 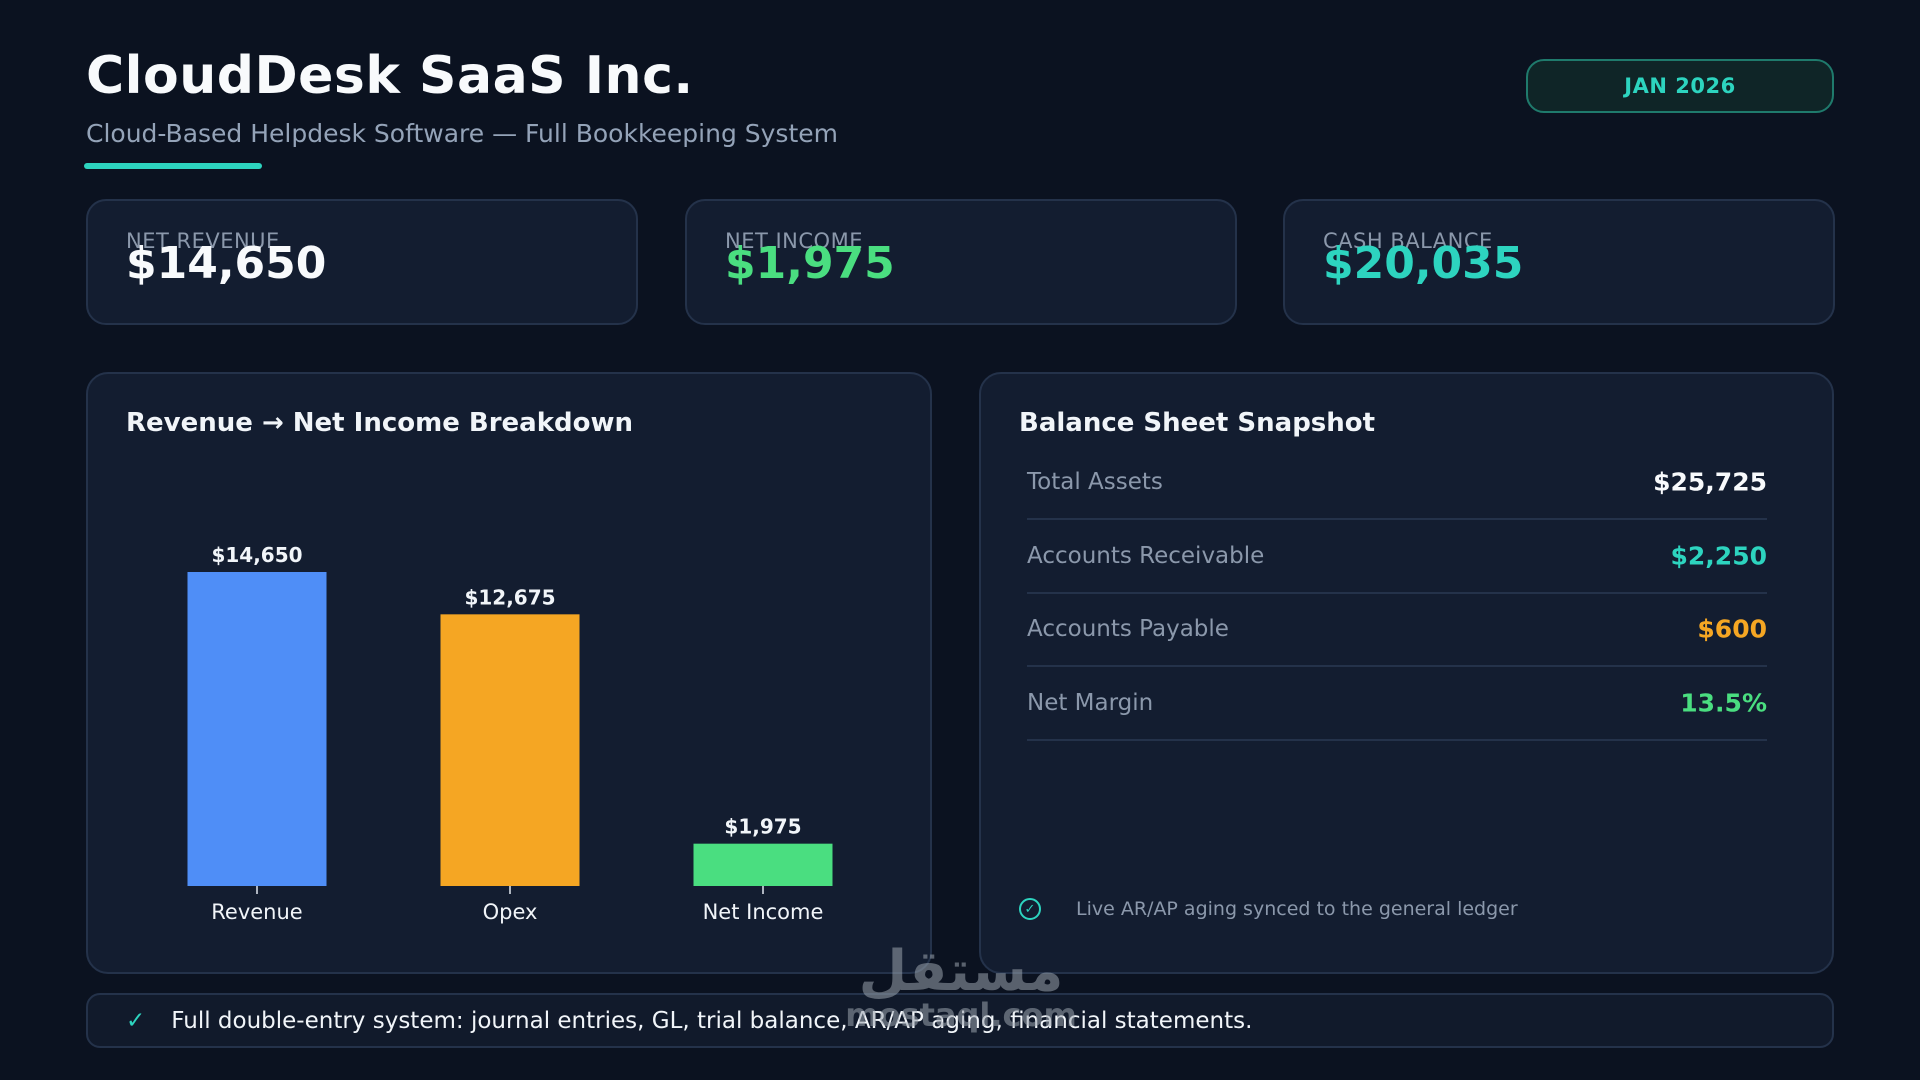 What do you see at coordinates (226, 263) in the screenshot?
I see `kpi-value: $14,650` at bounding box center [226, 263].